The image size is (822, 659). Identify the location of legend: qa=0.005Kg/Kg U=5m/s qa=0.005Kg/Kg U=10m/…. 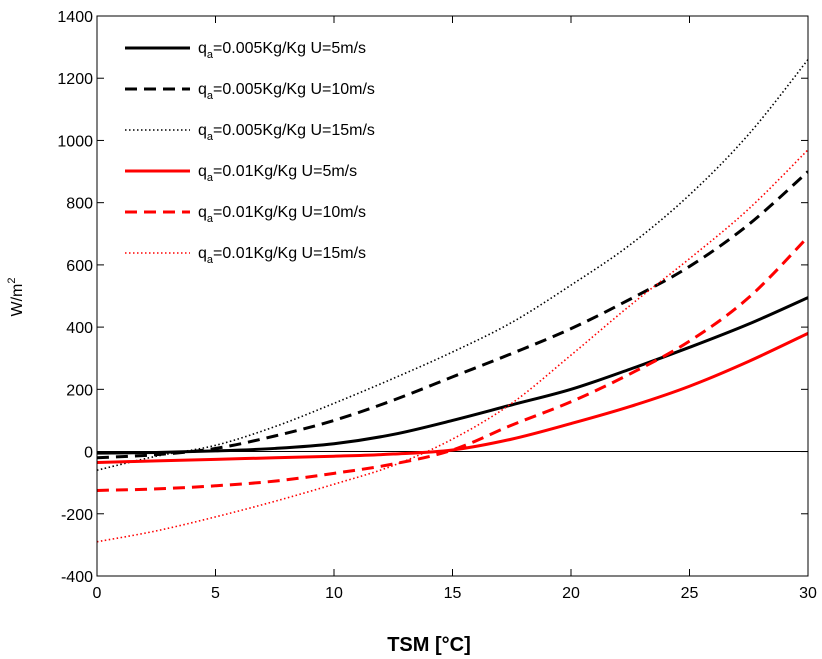
(250, 153).